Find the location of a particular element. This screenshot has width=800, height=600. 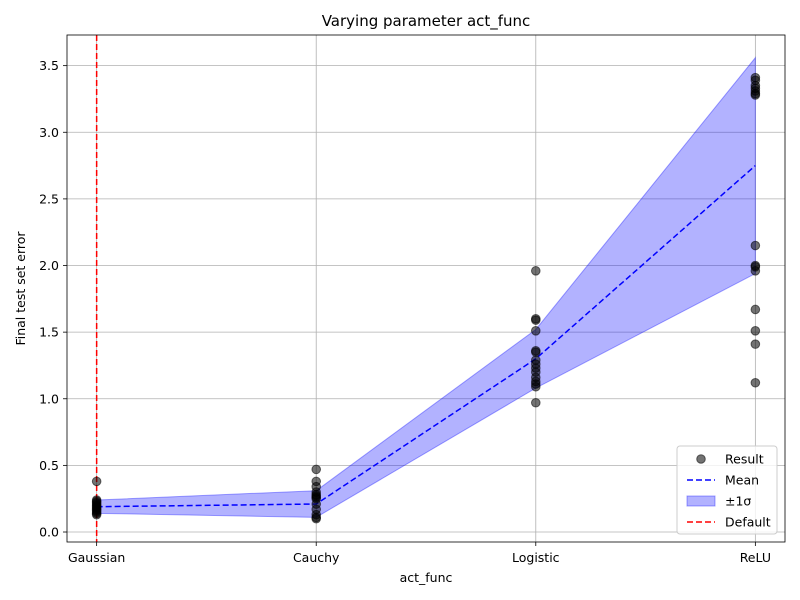

legend-item-sigma: ±1σ is located at coordinates (718, 501).